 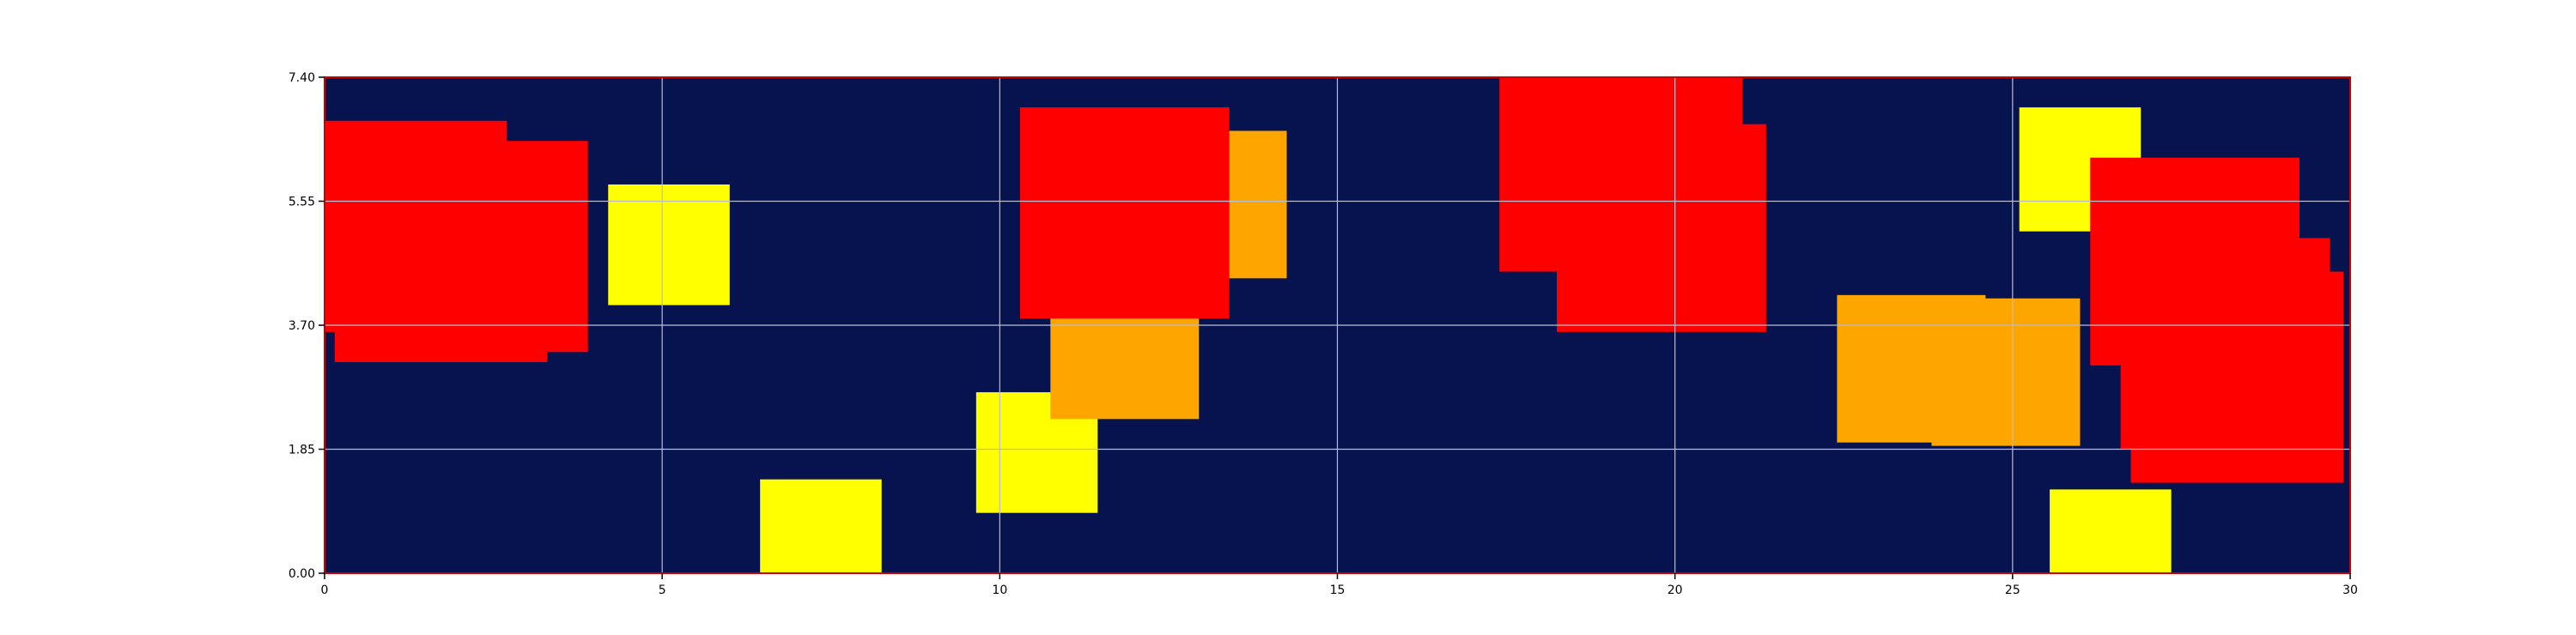 What do you see at coordinates (999, 590) in the screenshot?
I see `x-tick-label-2: 10` at bounding box center [999, 590].